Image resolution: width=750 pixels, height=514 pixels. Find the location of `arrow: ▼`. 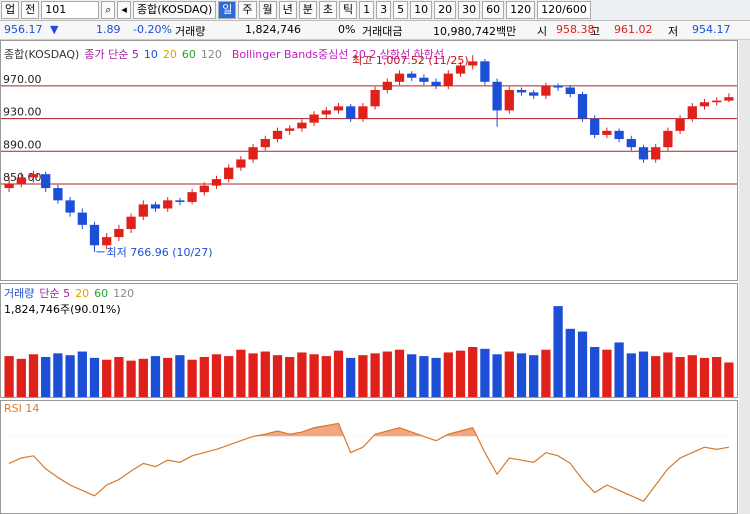

arrow: ▼ is located at coordinates (54, 29).